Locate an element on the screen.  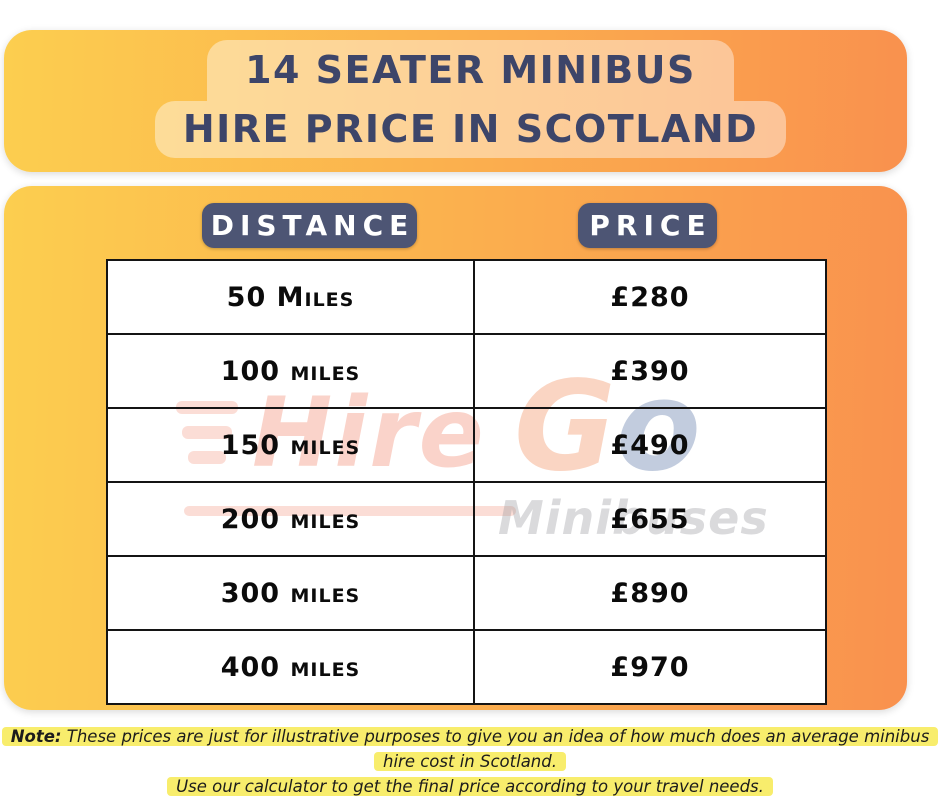
page-title: 14 SEATER MINIBUS HIRE PRICE IN SCOTLAND is located at coordinates (470, 99).